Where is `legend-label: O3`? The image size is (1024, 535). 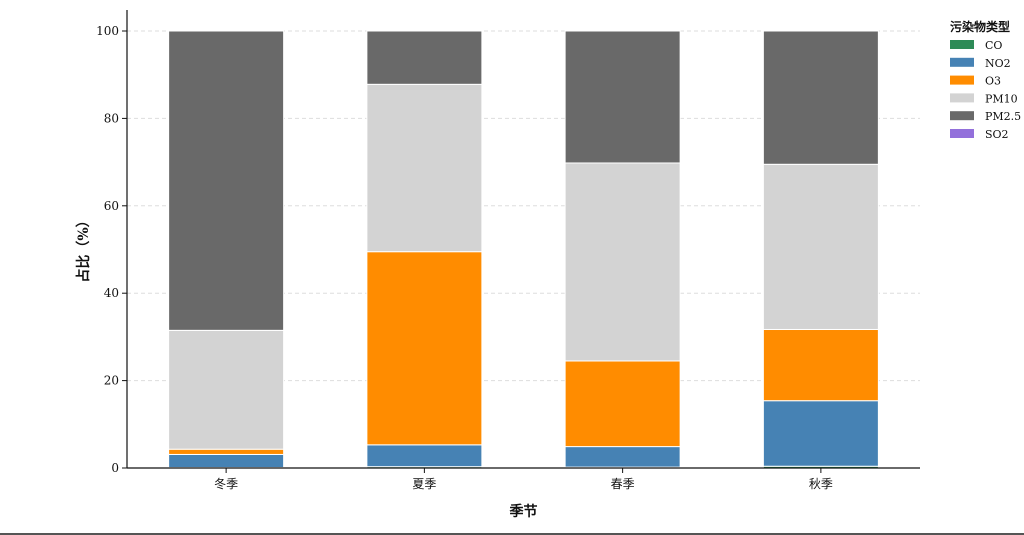
legend-label: O3 is located at coordinates (993, 81).